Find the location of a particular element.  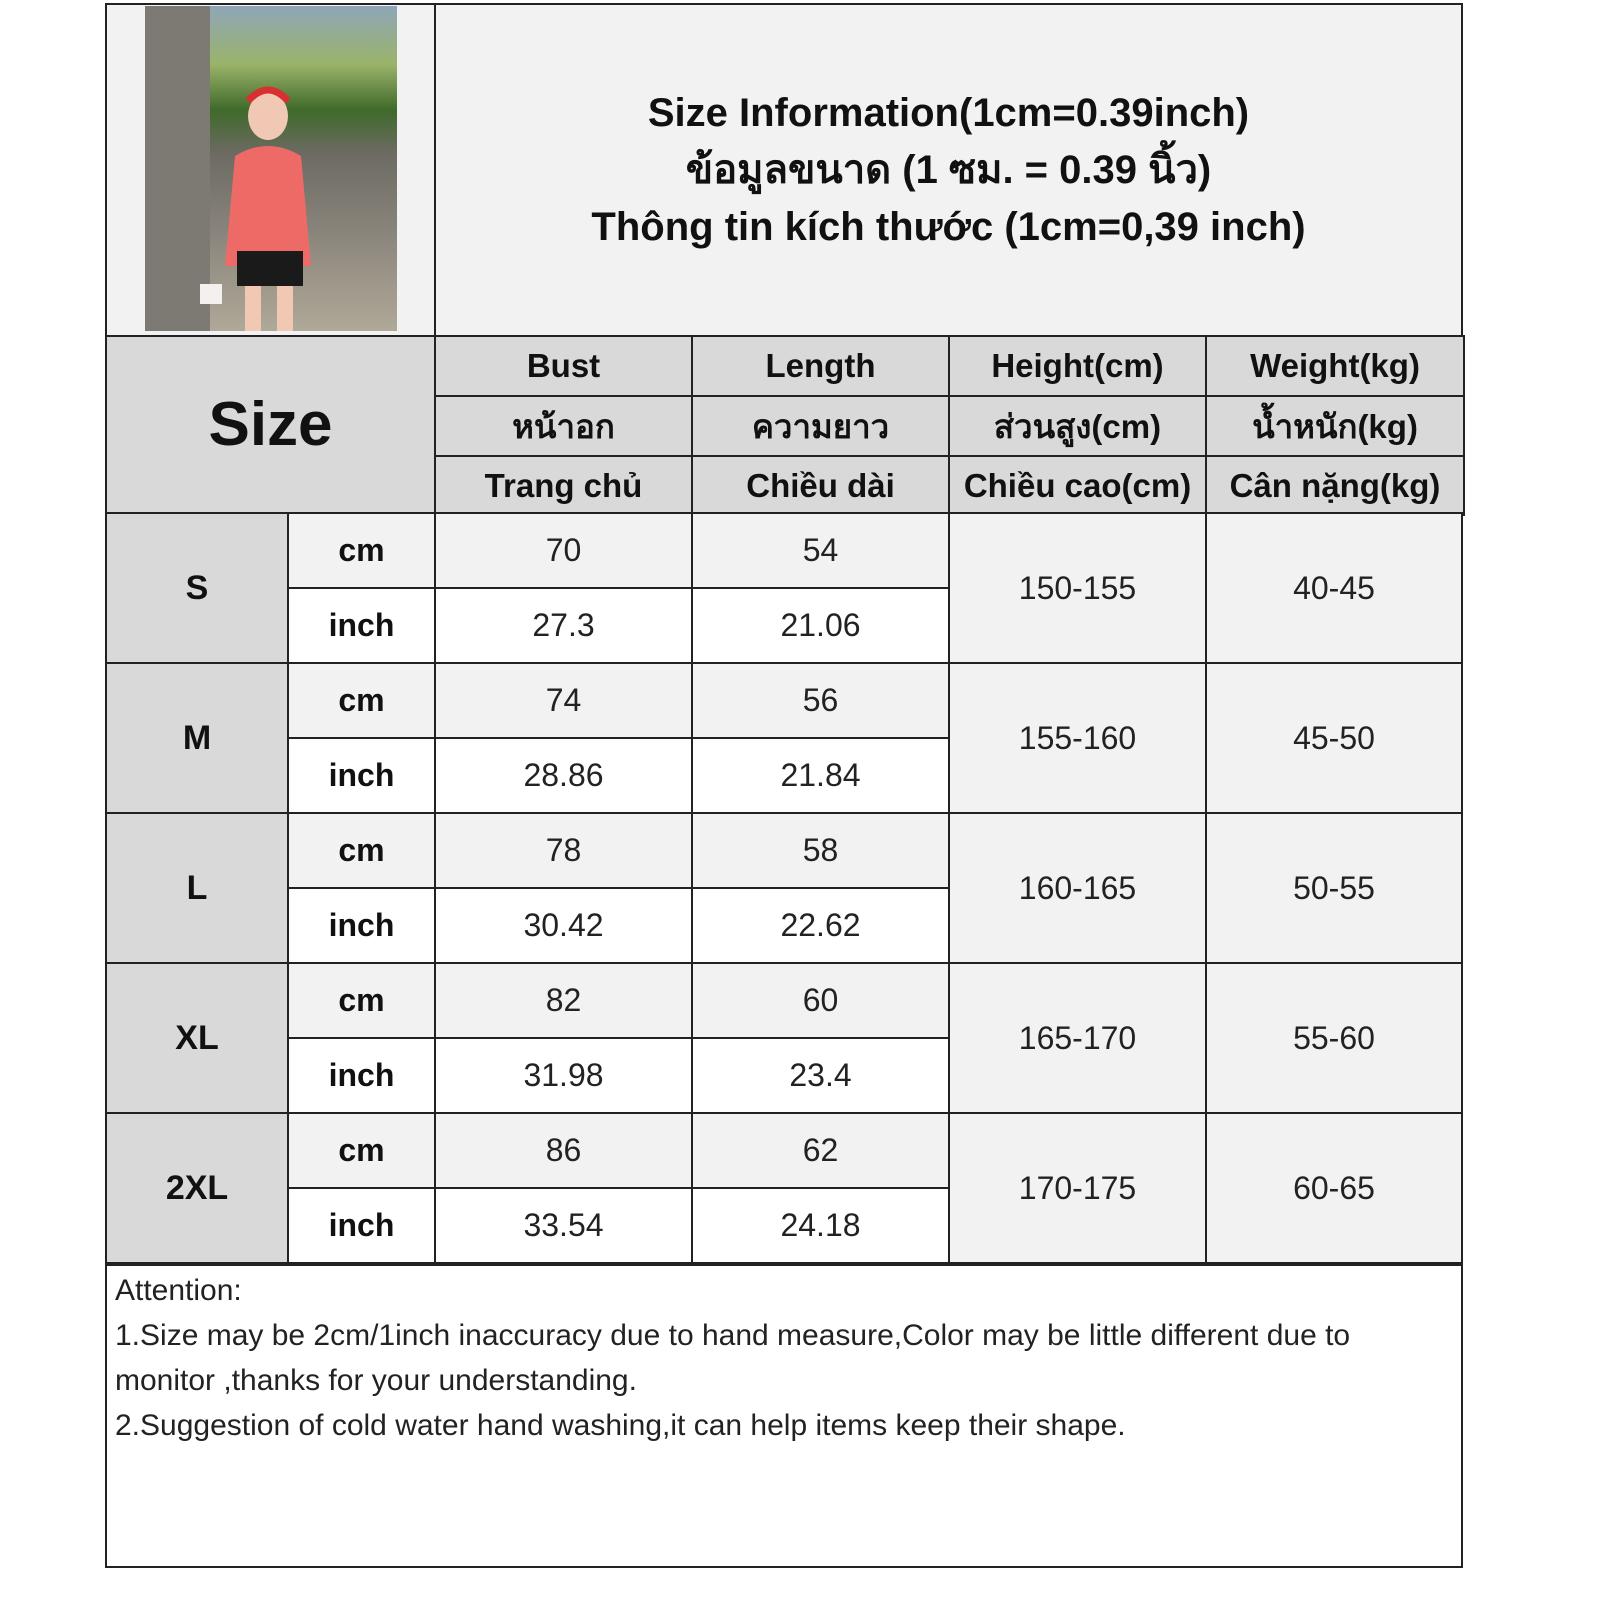

column-header-vi: Chiều cao(cm) is located at coordinates (1077, 485).